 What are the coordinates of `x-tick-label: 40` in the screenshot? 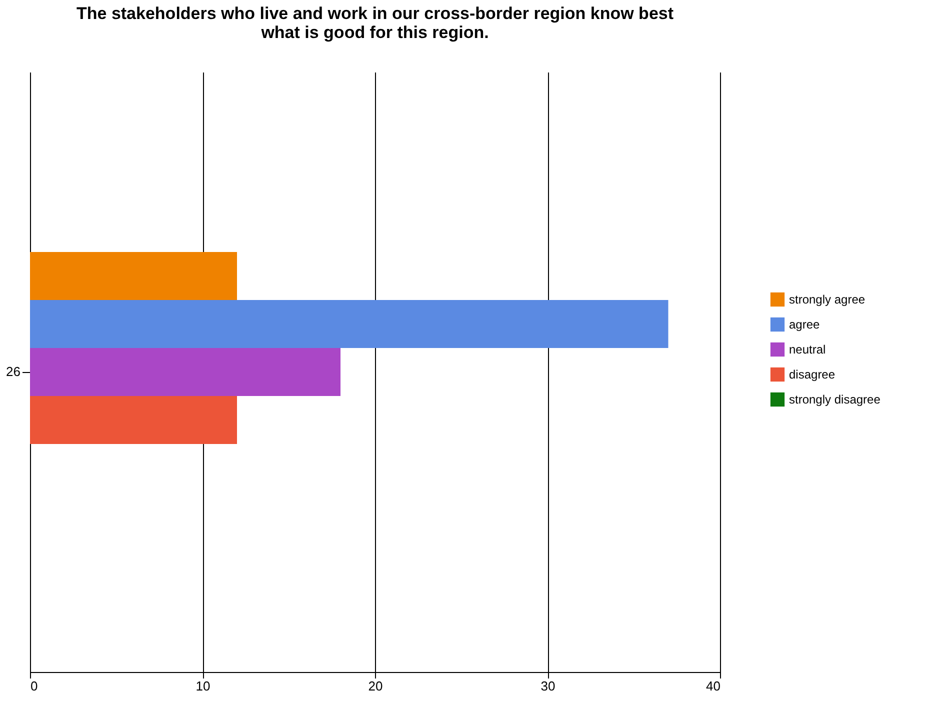 It's located at (713, 686).